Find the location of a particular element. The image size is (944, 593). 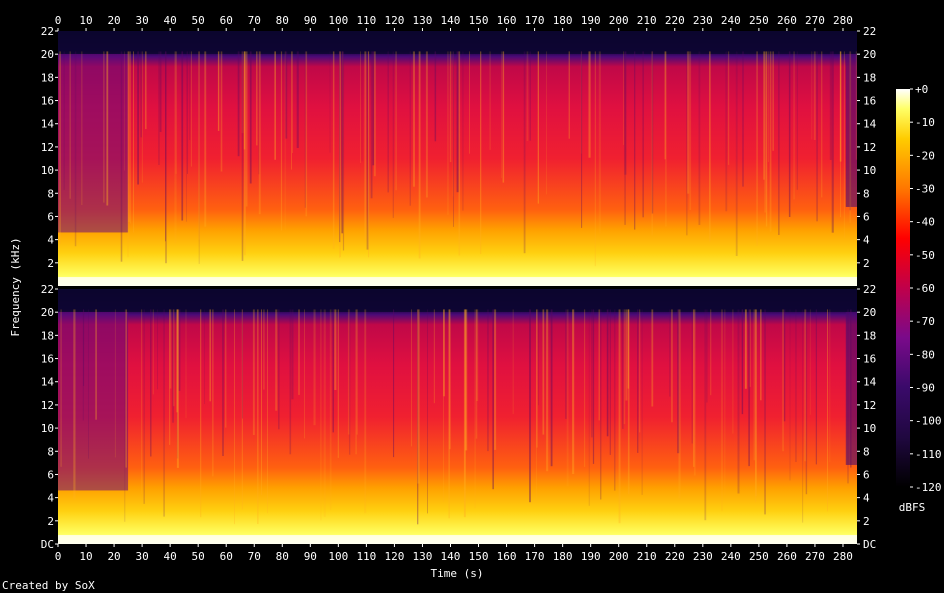

y-tick-label-right: DC is located at coordinates (869, 544).